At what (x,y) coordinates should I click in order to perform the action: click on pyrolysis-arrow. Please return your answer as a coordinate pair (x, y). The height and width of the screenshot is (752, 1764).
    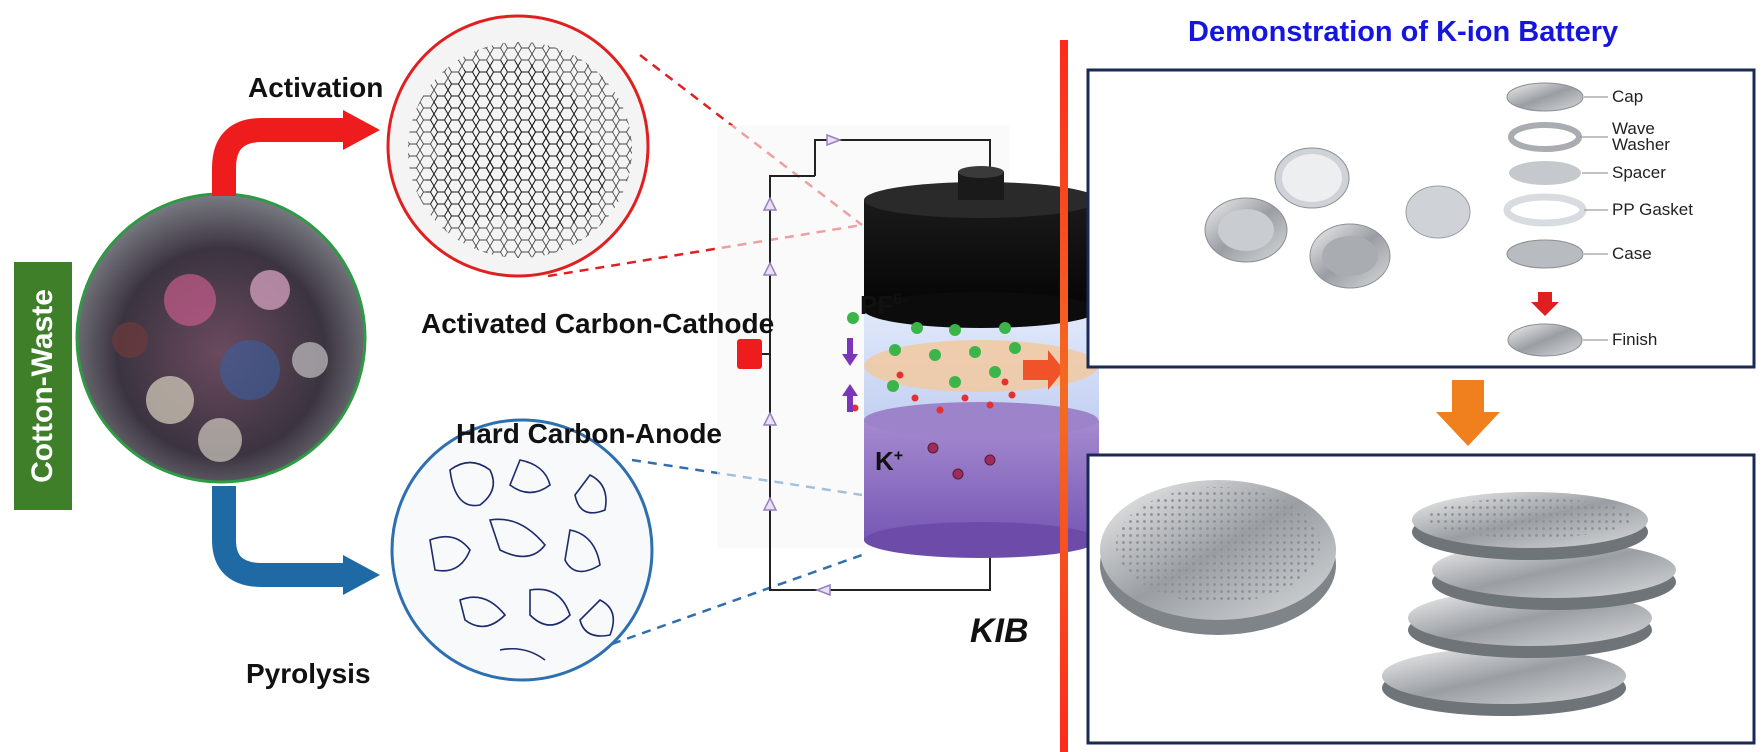
    Looking at the image, I should click on (296, 540).